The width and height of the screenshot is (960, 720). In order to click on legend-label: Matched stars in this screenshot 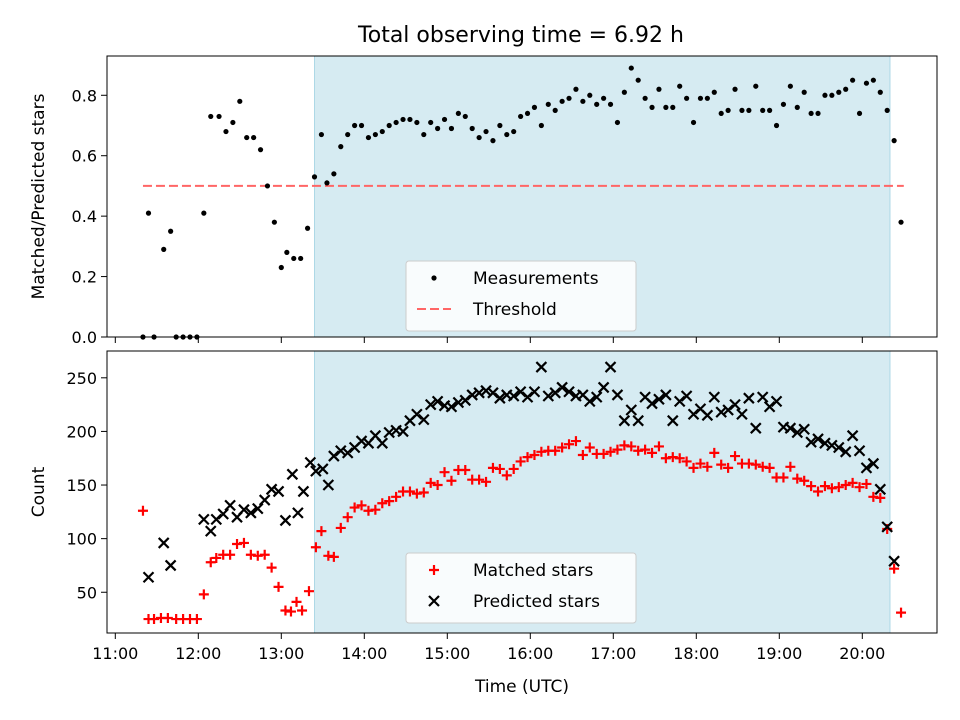, I will do `click(533, 571)`.